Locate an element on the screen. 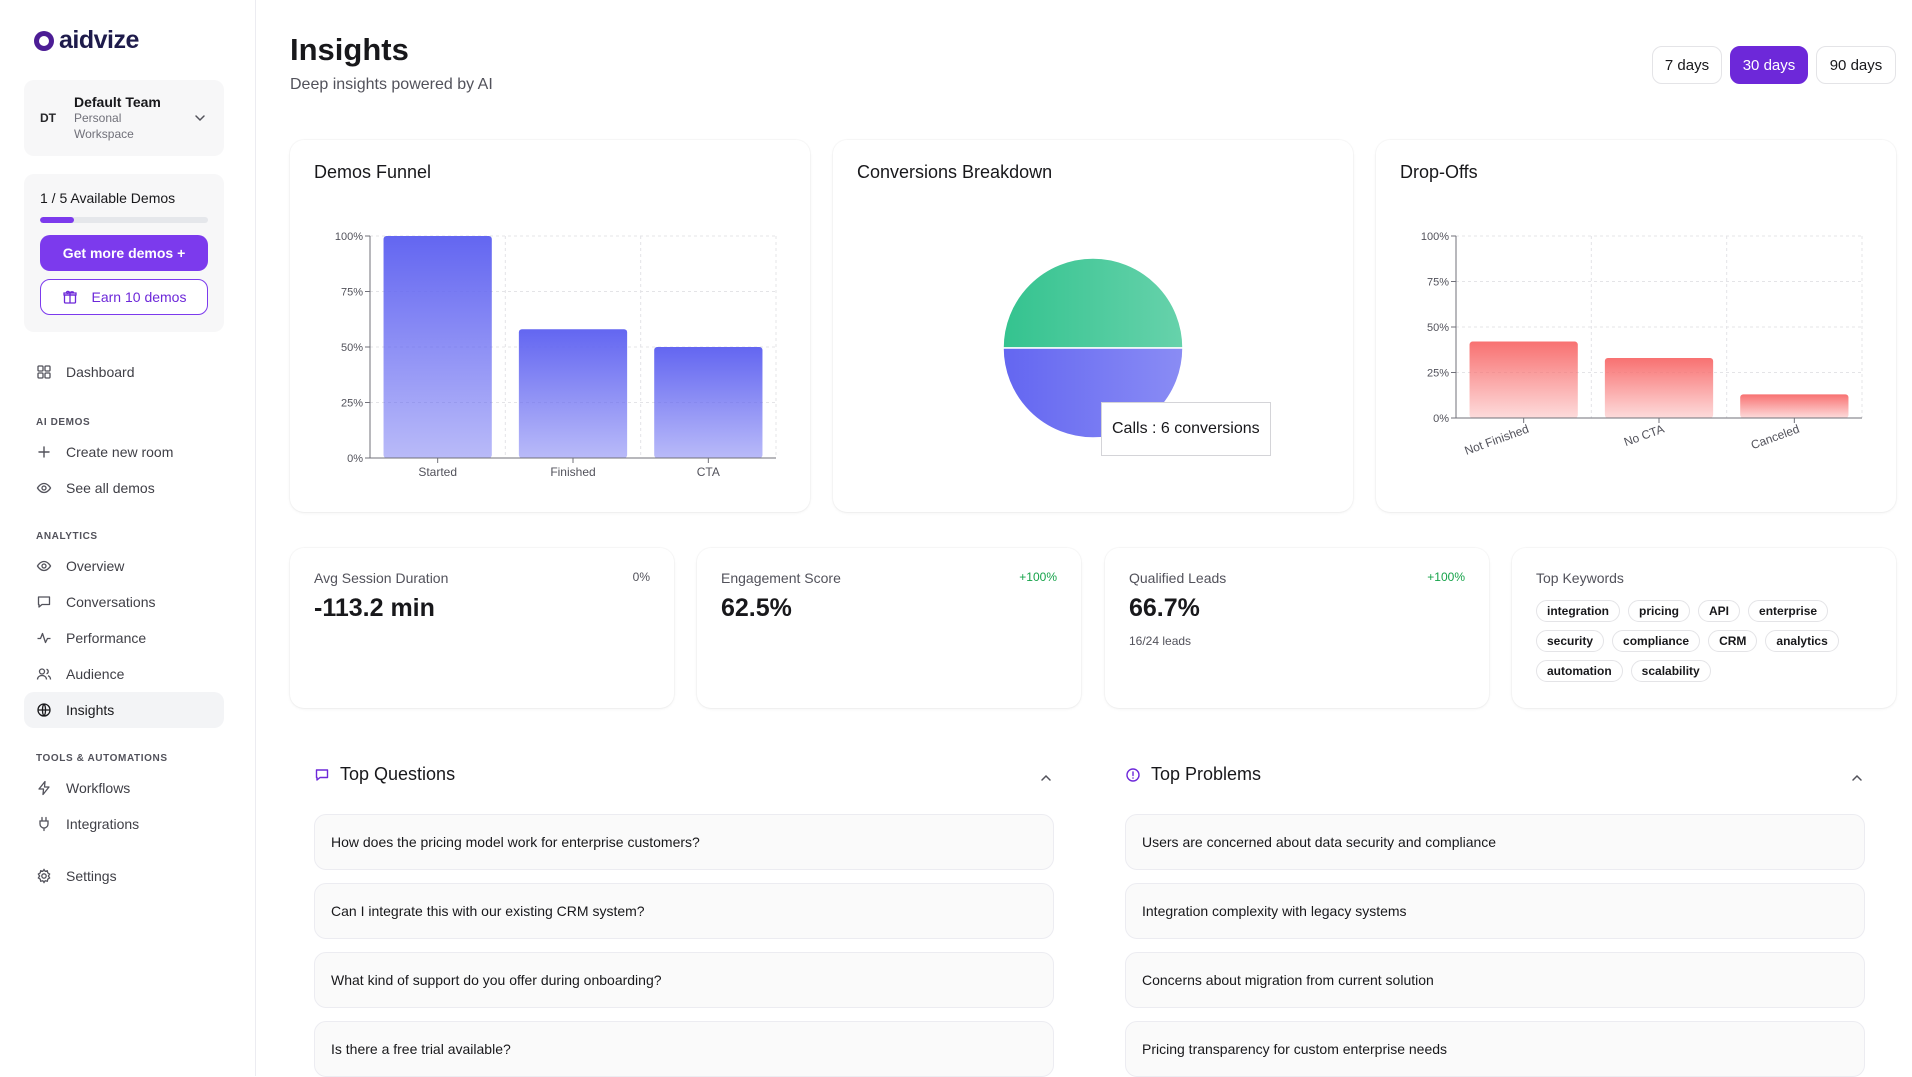  x-tick-label: No CTA is located at coordinates (1644, 435).